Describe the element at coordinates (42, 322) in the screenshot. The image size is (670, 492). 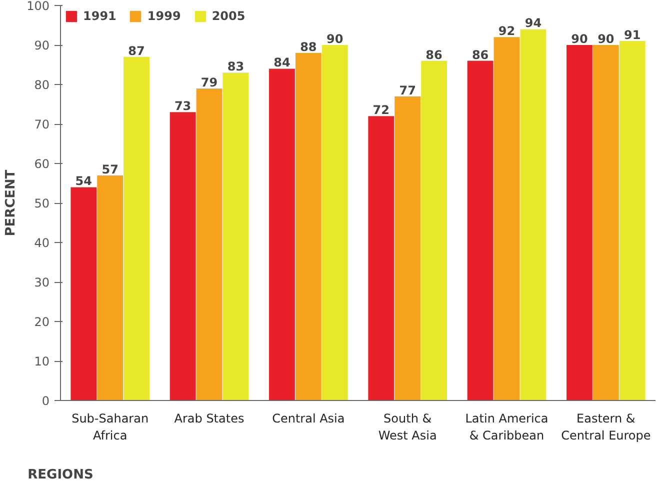
I see `y-tick-label: 20` at that location.